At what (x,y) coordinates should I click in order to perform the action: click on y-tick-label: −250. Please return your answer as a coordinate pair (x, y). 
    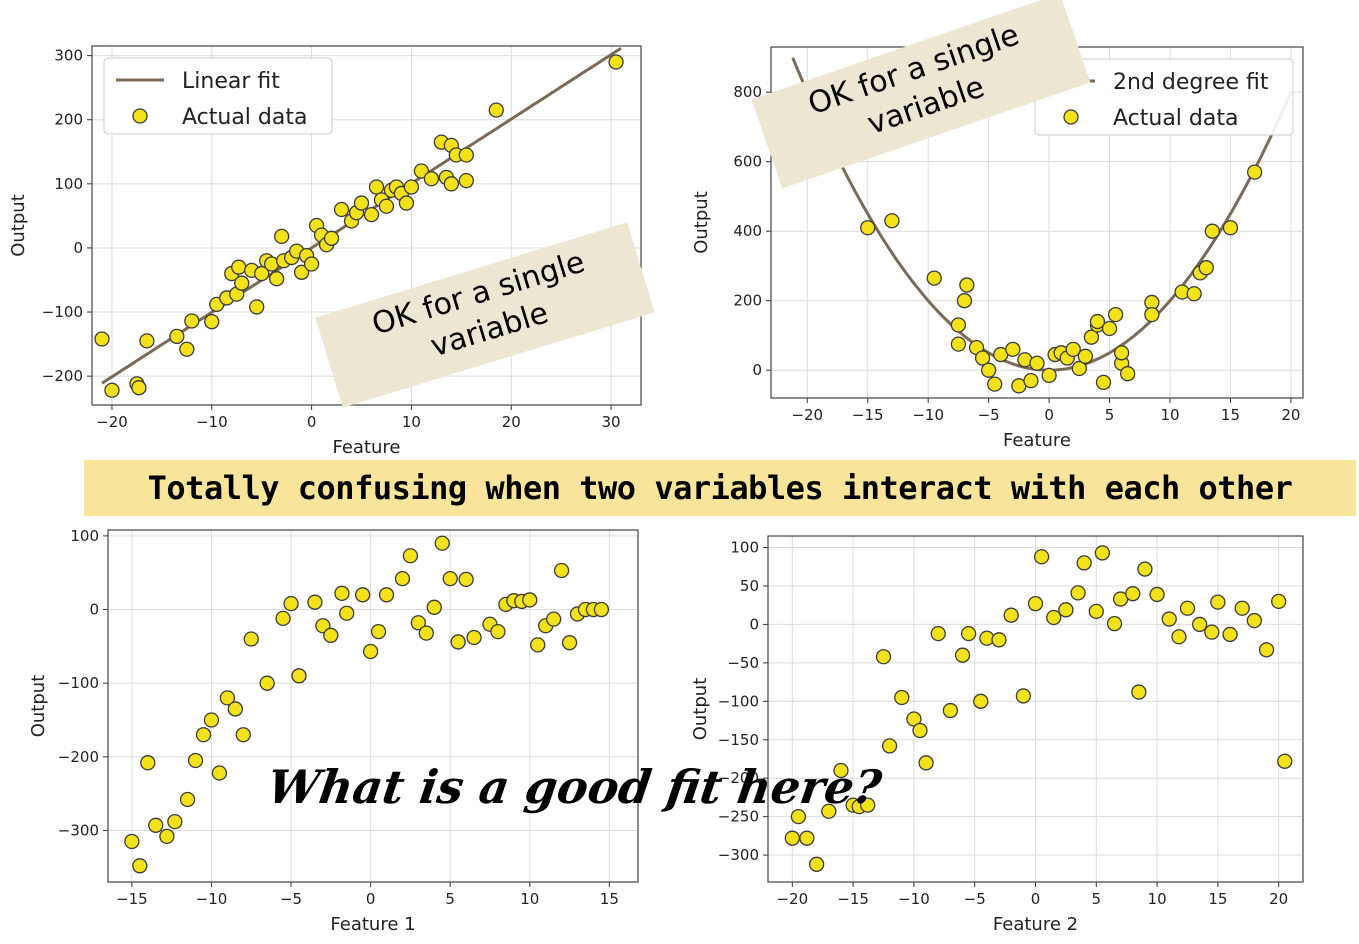
    Looking at the image, I should click on (738, 817).